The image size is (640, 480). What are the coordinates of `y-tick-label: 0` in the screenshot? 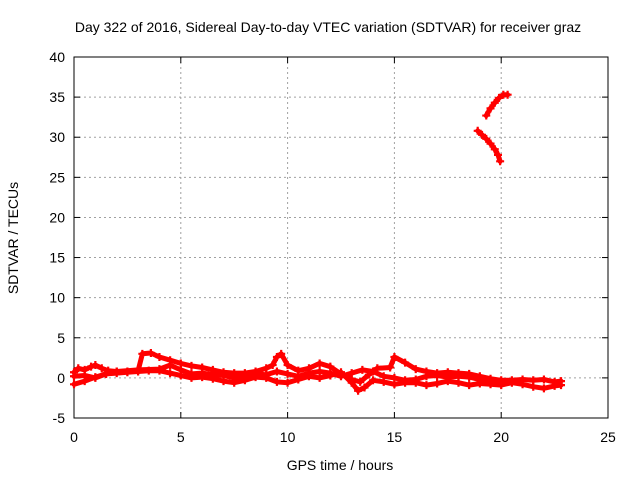 It's located at (61, 378).